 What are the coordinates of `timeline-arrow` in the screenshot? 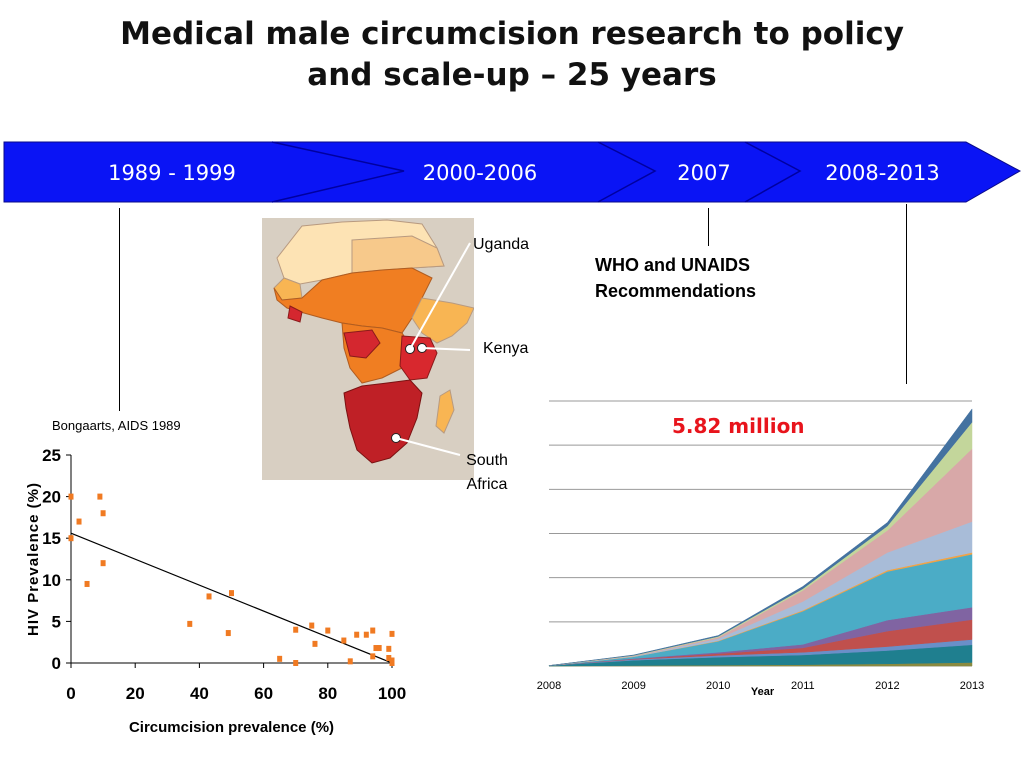 It's located at (512, 172).